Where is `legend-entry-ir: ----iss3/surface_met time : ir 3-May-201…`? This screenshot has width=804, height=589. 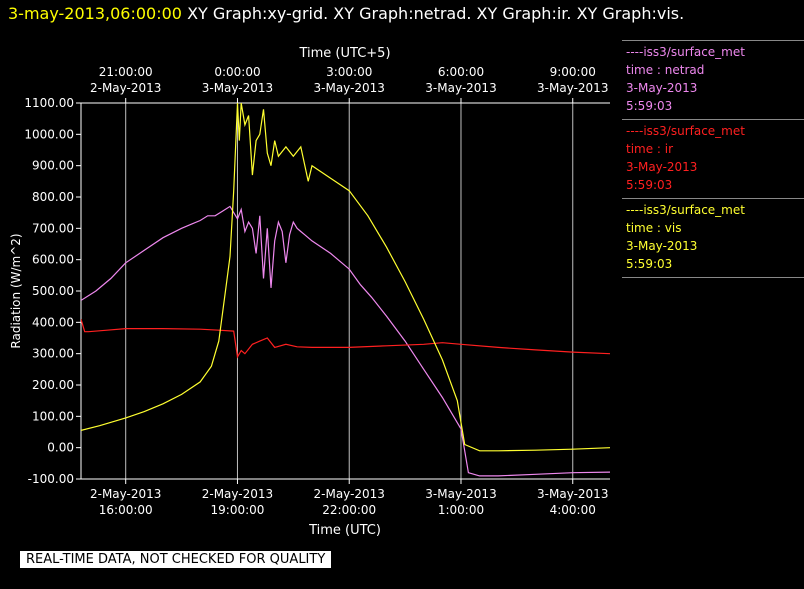 legend-entry-ir: ----iss3/surface_met time : ir 3-May-201… is located at coordinates (713, 158).